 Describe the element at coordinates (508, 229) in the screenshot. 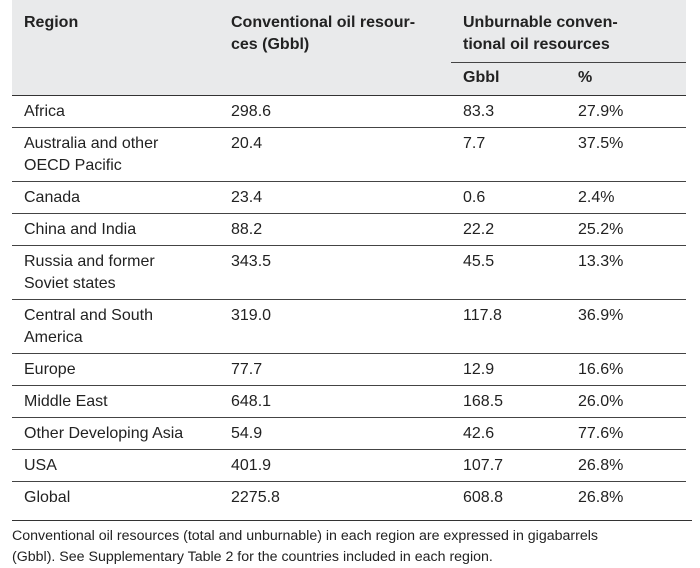

I see `cell-unburnable-gbbl: 22.2` at that location.